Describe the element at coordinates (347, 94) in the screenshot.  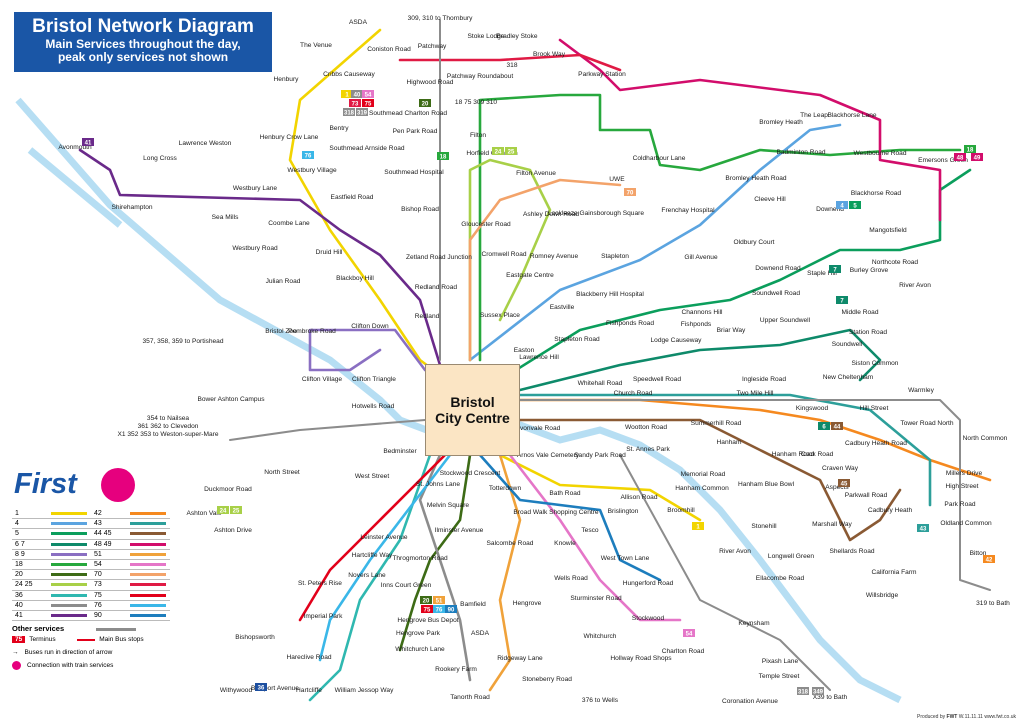
I see `route-badge: 1` at that location.